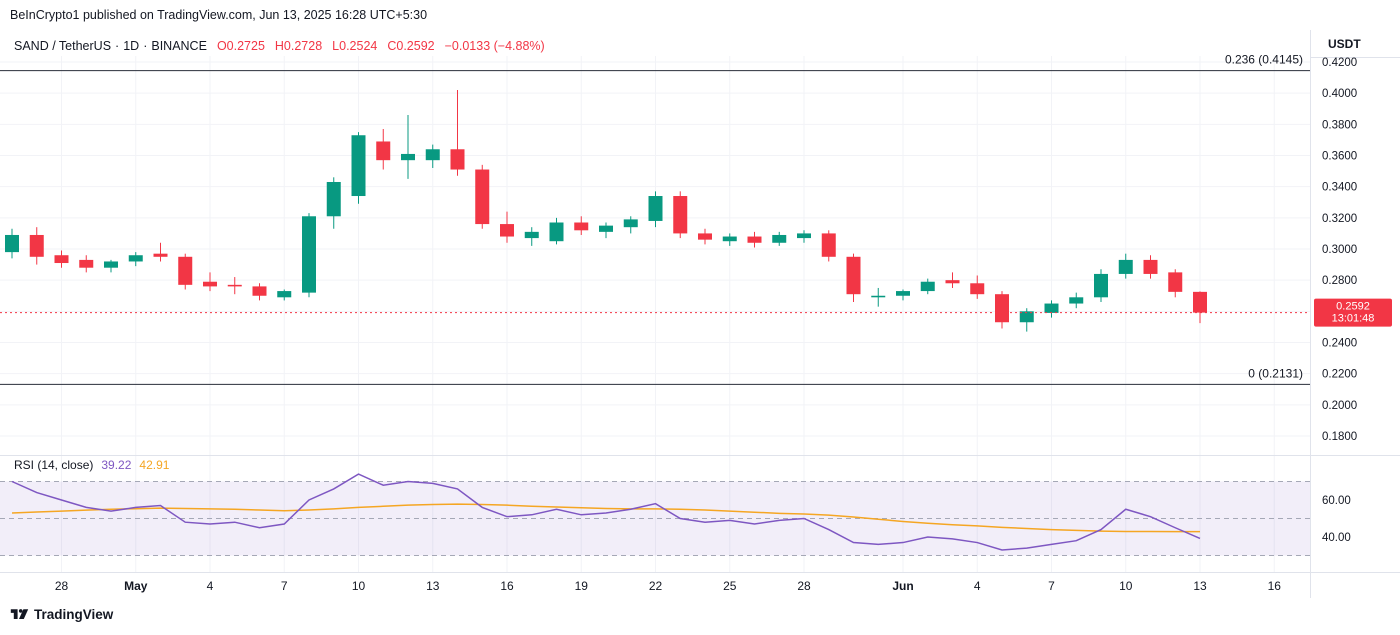  I want to click on symbol-name: SAND / TetherUS, so click(63, 46).